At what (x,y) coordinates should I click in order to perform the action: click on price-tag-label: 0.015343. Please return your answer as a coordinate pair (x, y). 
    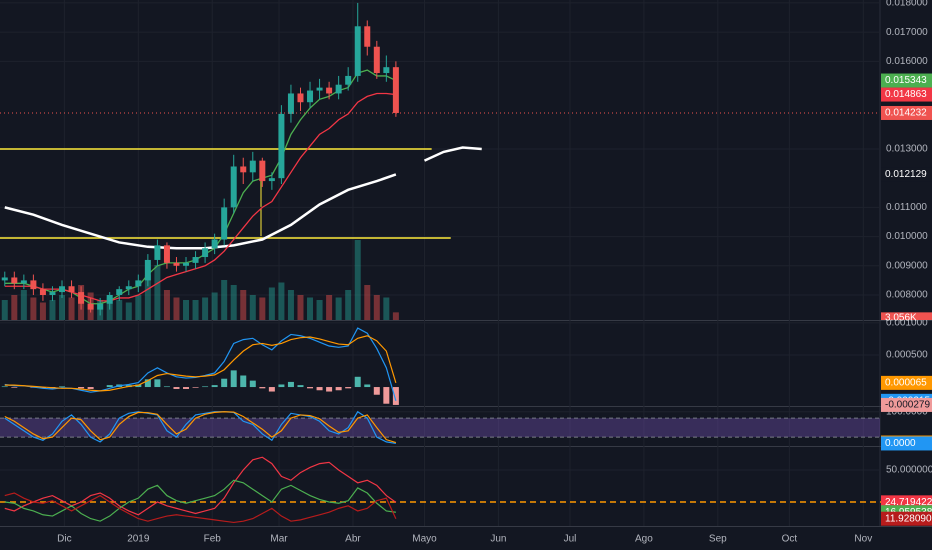
    Looking at the image, I should click on (906, 80).